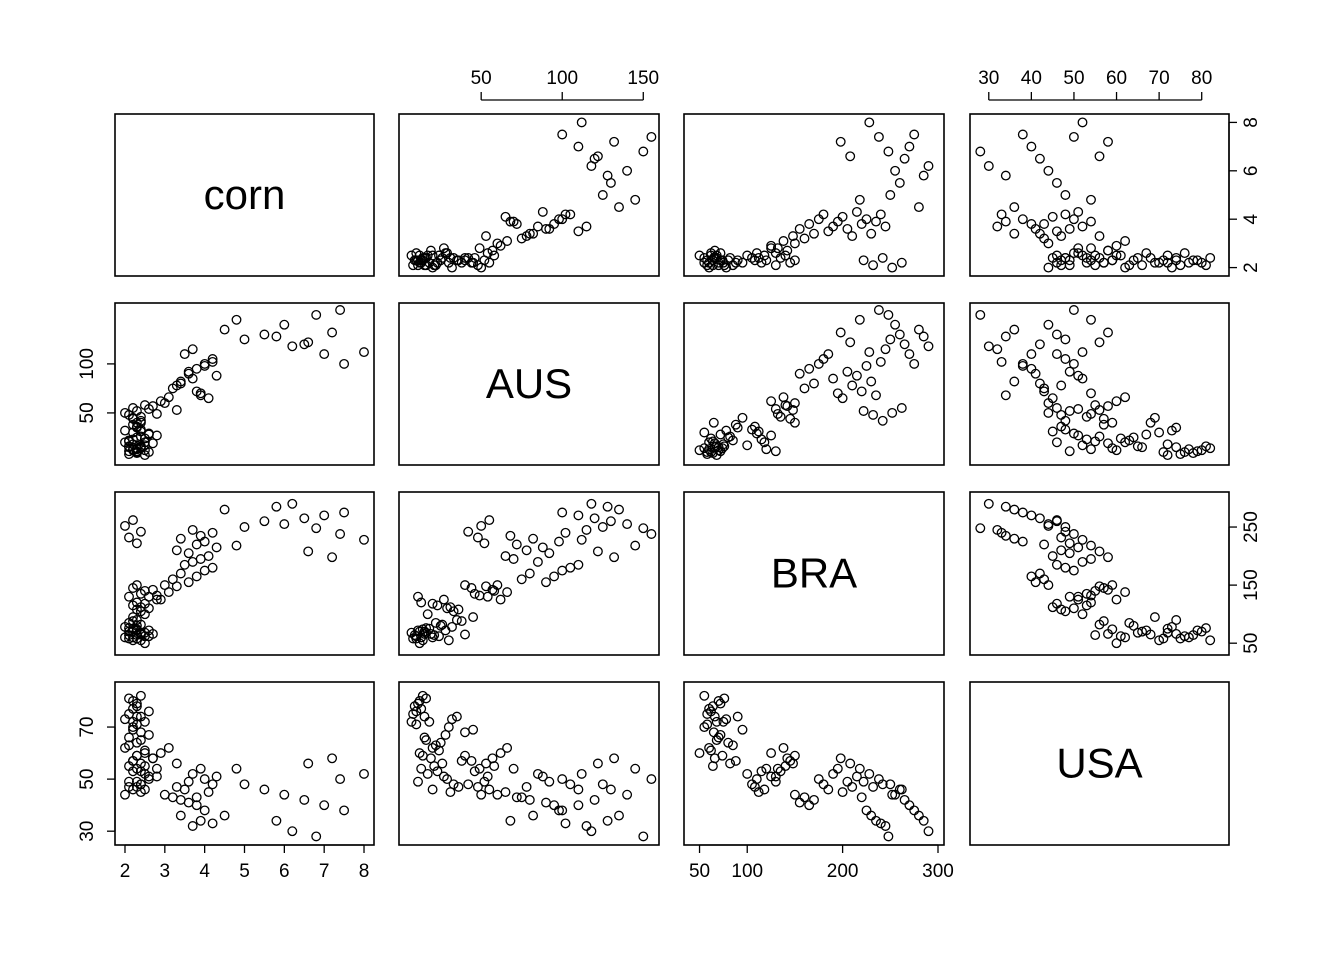 This screenshot has height=960, width=1344. Describe the element at coordinates (529, 763) in the screenshot. I see `panel-frame` at that location.